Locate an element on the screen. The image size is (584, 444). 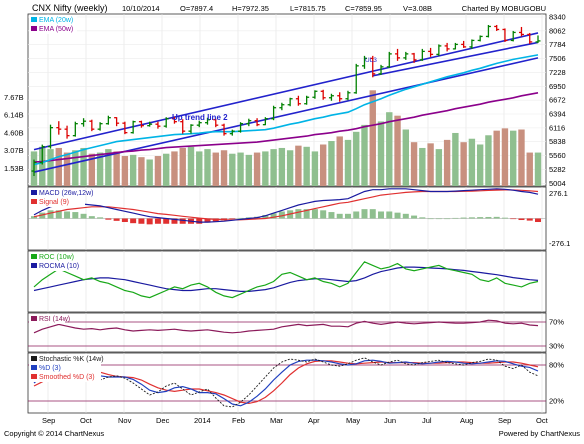
rocma-legend-label: ROCMA (10) is located at coordinates (59, 266).